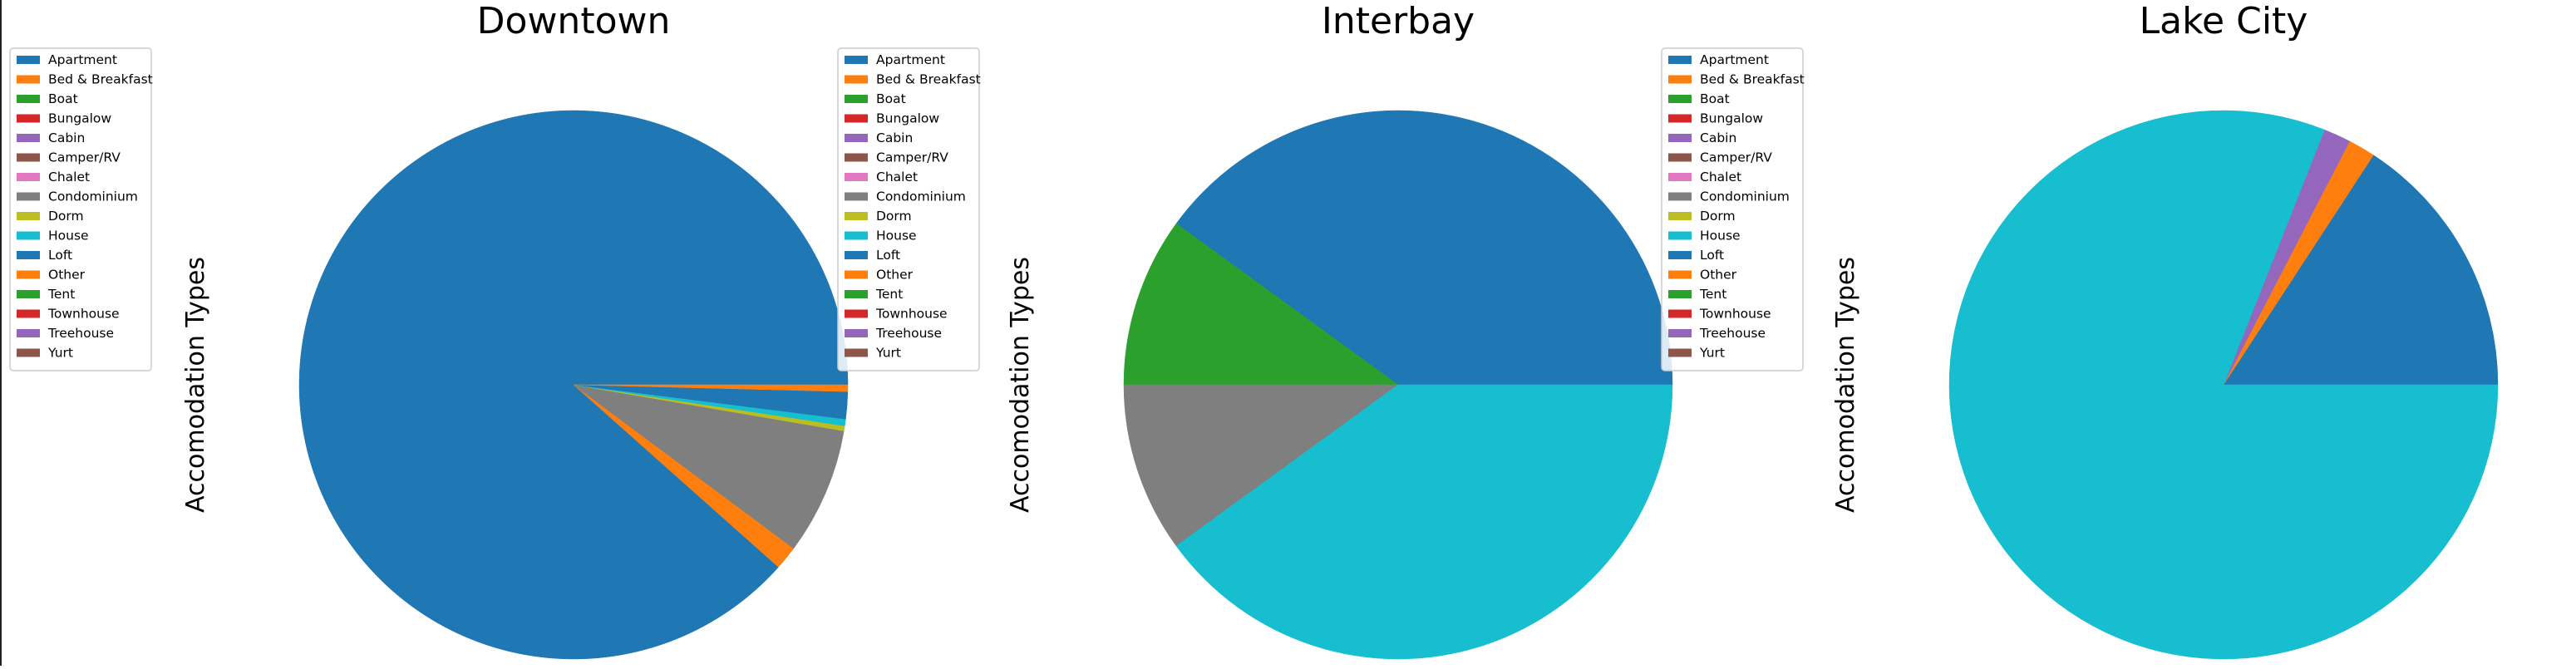 The height and width of the screenshot is (669, 2576). Describe the element at coordinates (2224, 21) in the screenshot. I see `chart-title: Lake City` at that location.